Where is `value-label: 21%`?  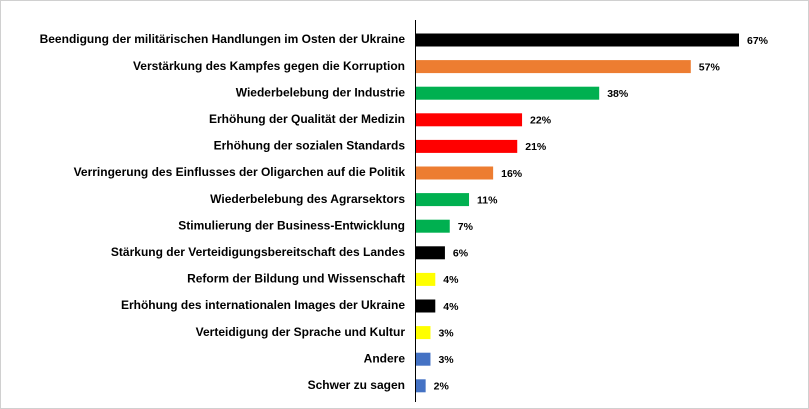 value-label: 21% is located at coordinates (536, 147).